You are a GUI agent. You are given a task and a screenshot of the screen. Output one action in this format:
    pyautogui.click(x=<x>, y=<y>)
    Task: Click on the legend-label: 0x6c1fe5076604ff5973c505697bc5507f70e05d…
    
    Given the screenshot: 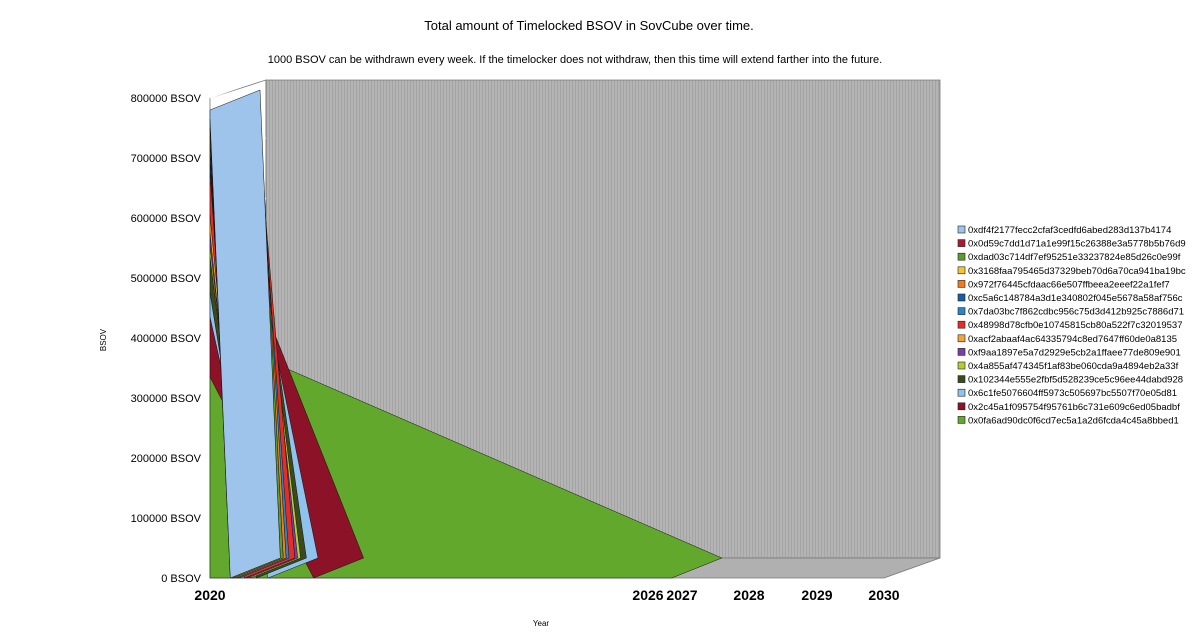 What is the action you would take?
    pyautogui.click(x=1072, y=393)
    